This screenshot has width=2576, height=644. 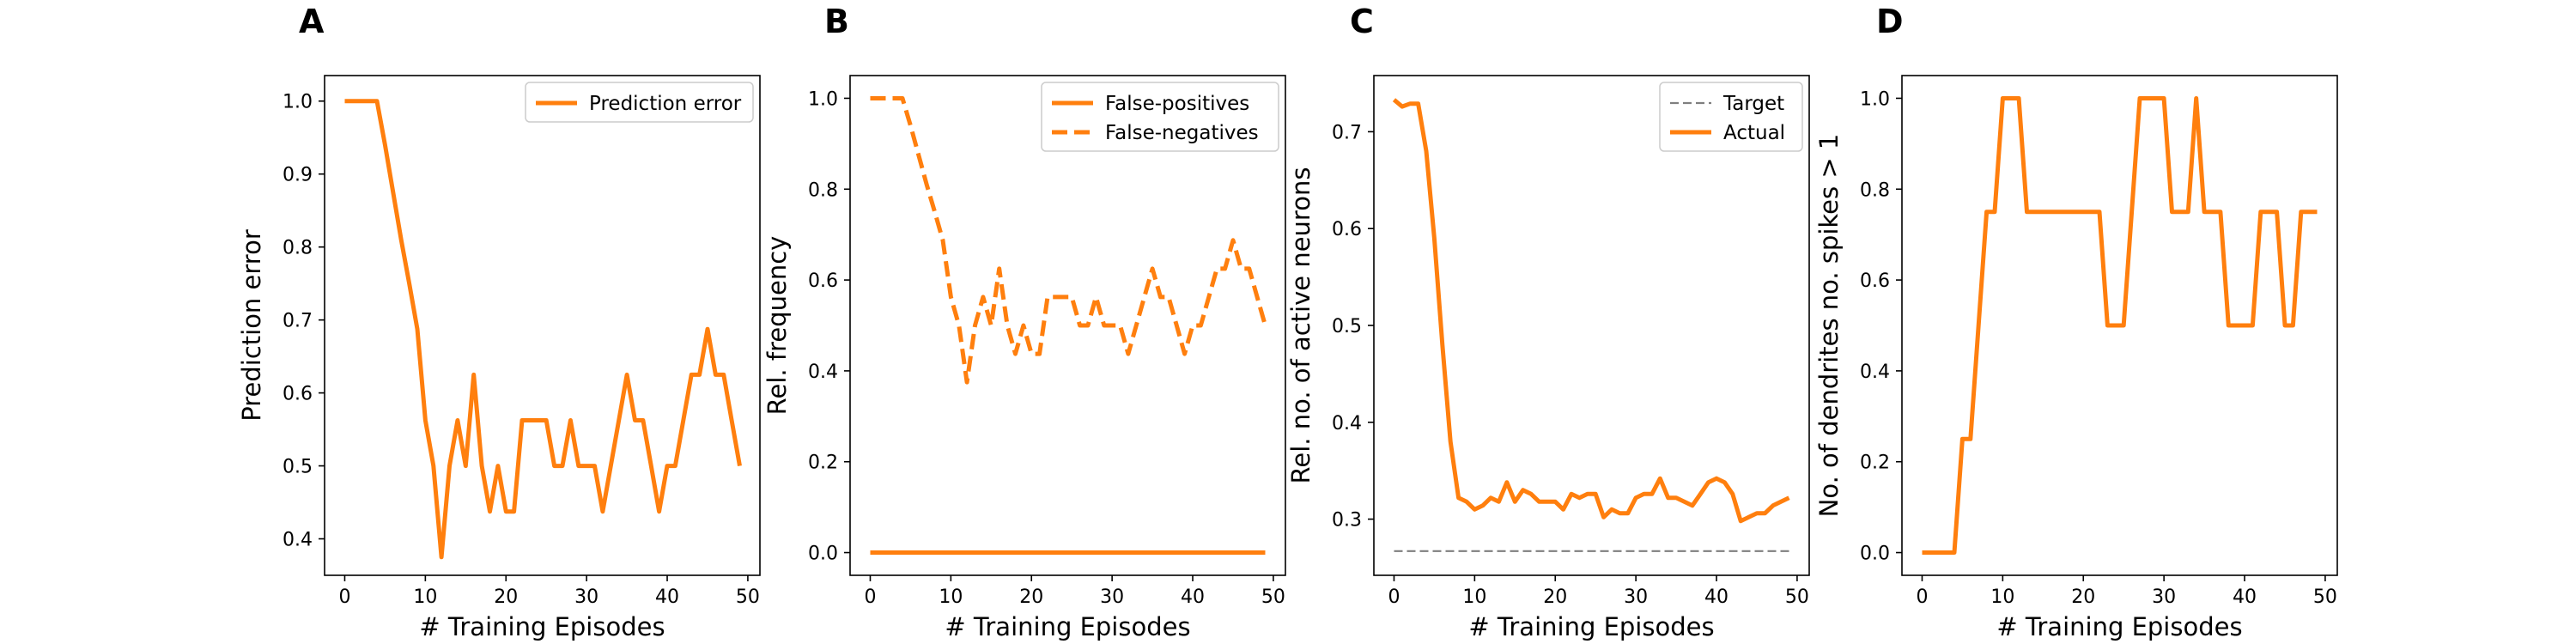 I want to click on series-line-actual, so click(x=1591, y=311).